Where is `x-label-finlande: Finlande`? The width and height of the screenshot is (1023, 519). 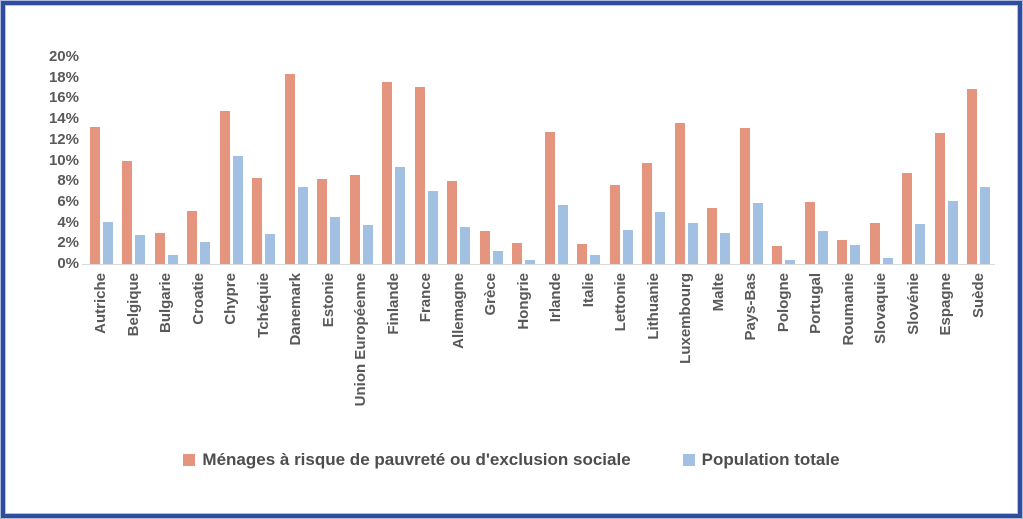
x-label-finlande: Finlande is located at coordinates (393, 304).